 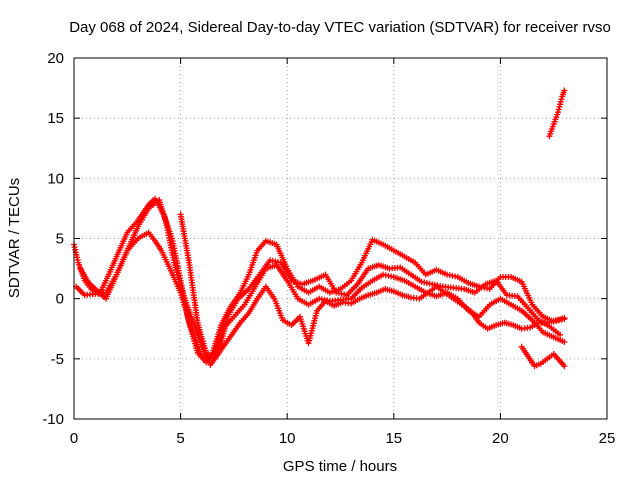 I want to click on x-tick-label: 20, so click(x=500, y=438).